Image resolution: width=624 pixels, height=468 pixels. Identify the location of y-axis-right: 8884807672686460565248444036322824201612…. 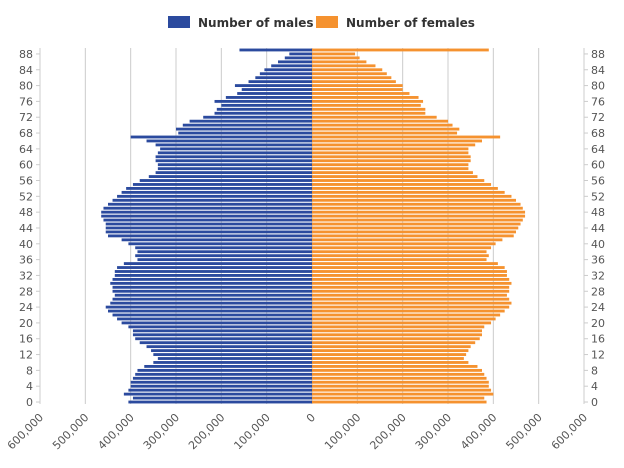
(594, 228).